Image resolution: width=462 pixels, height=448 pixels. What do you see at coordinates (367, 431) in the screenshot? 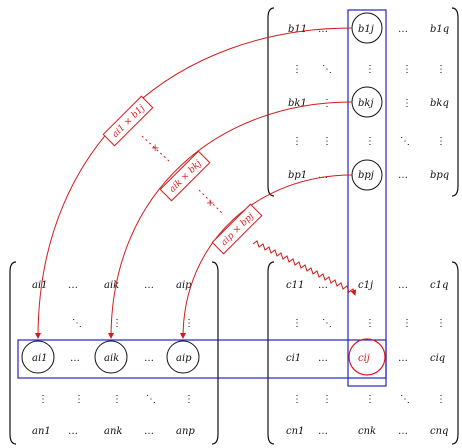
I see `c-cell: cnk` at bounding box center [367, 431].